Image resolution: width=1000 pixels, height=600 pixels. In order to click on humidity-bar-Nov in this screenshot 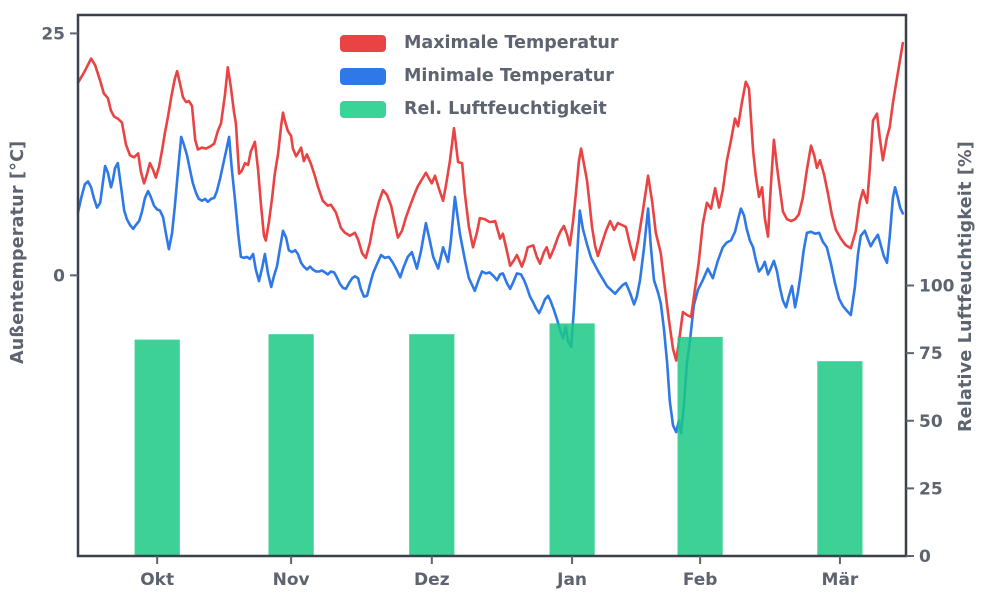, I will do `click(291, 445)`.